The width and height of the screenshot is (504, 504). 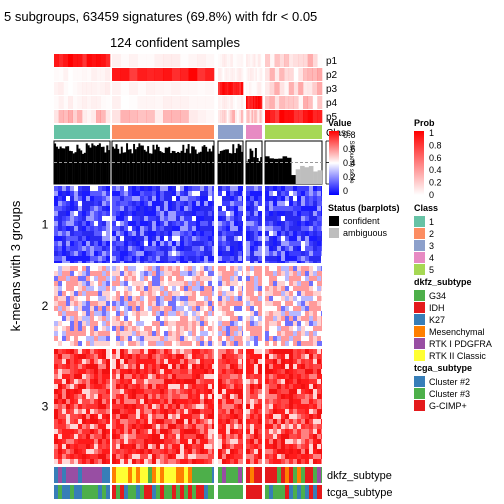 What do you see at coordinates (203, 163) in the screenshot?
I see `silhouette-barplot: 00.51Silhouette score` at bounding box center [203, 163].